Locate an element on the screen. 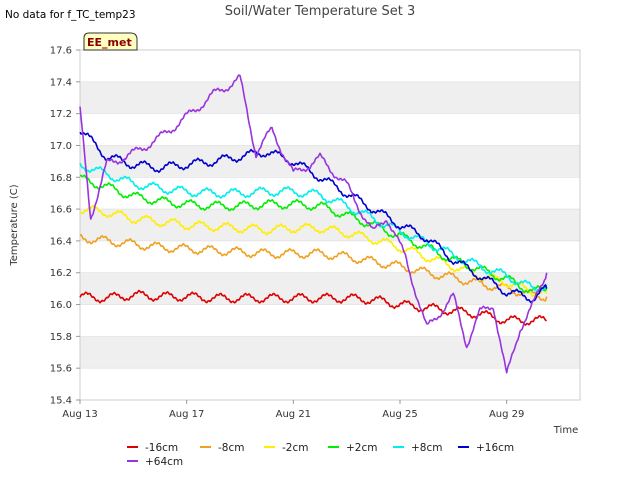 This screenshot has width=640, height=480. x-axis-label: Time is located at coordinates (565, 430).